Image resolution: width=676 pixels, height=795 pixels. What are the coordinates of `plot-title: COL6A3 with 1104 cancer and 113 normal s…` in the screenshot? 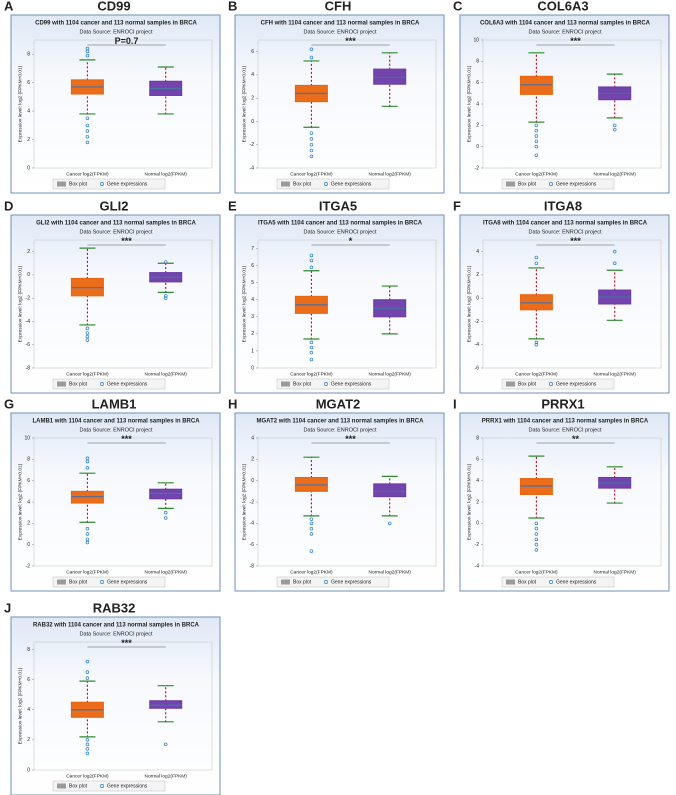 It's located at (565, 24).